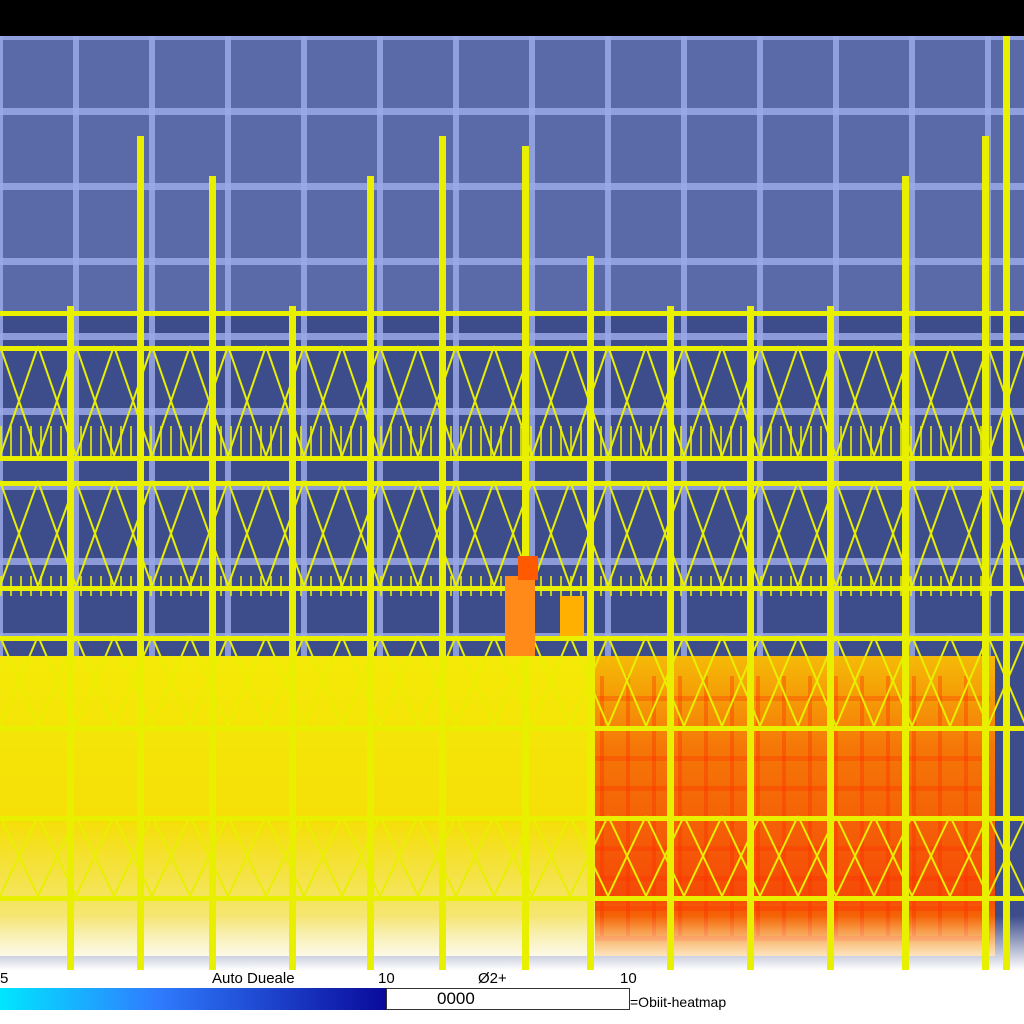 Image resolution: width=1024 pixels, height=1024 pixels. I want to click on scaffold-mast, so click(590, 613).